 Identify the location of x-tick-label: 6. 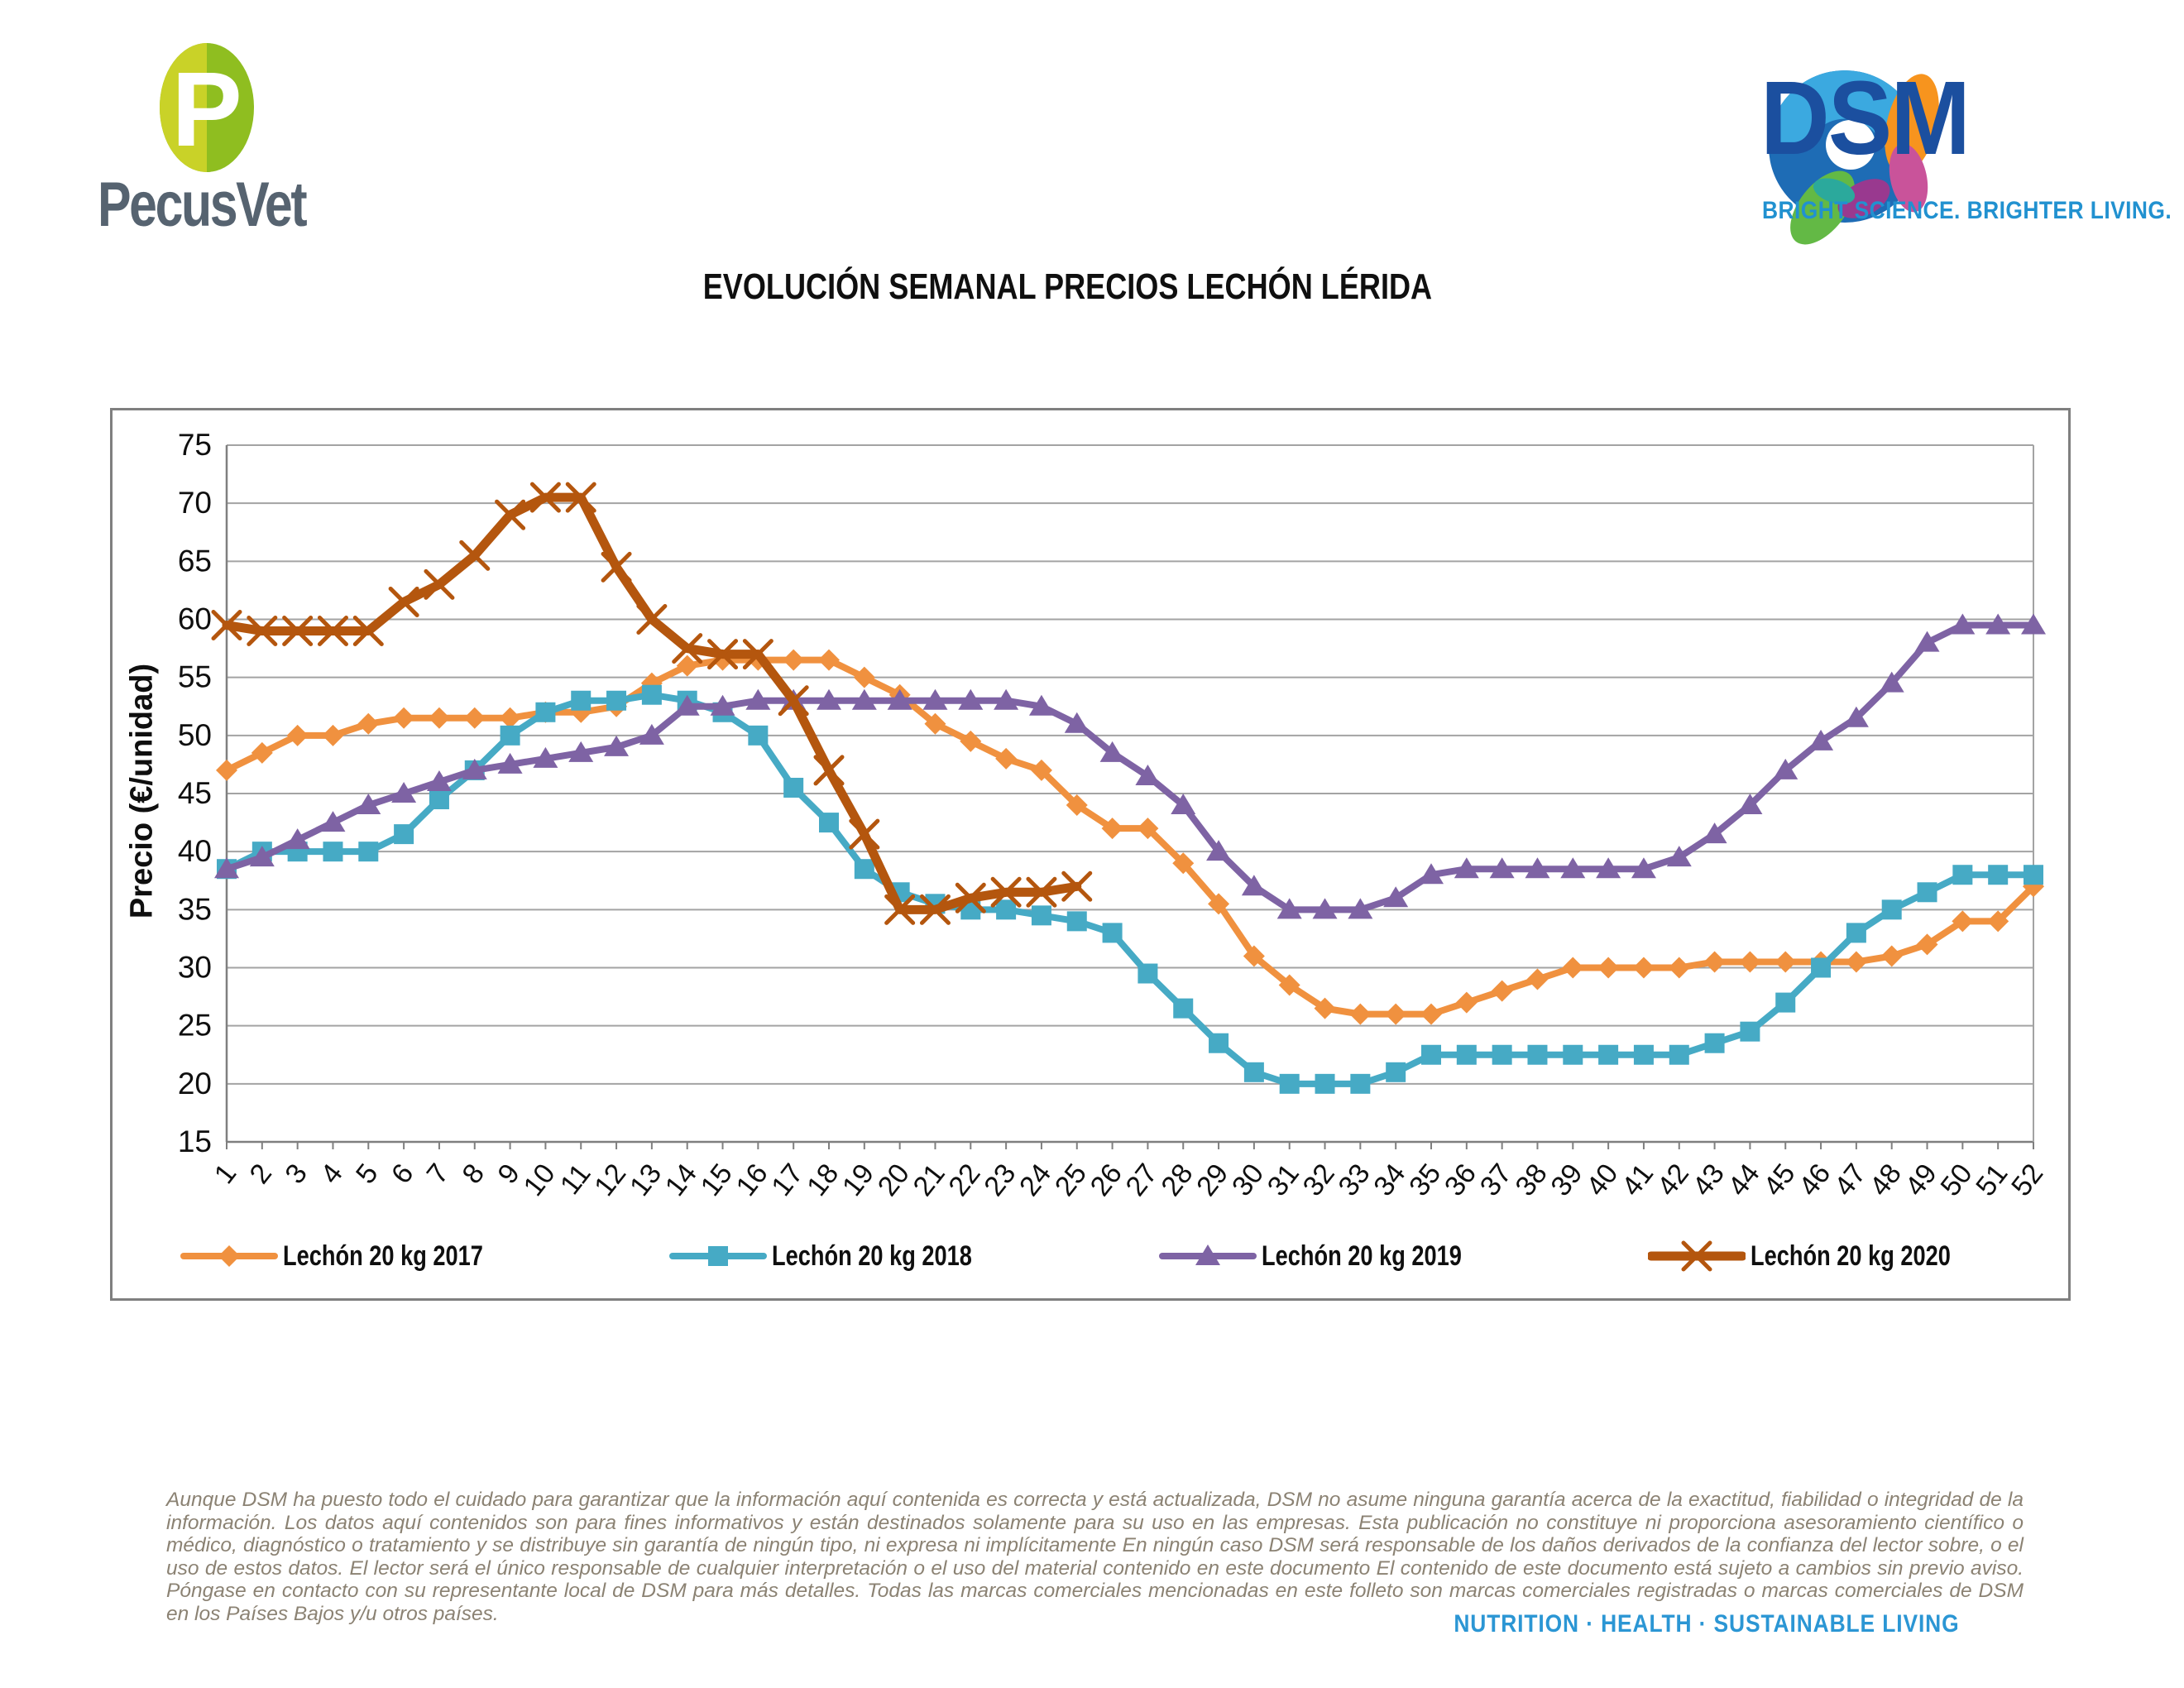
(403, 1174).